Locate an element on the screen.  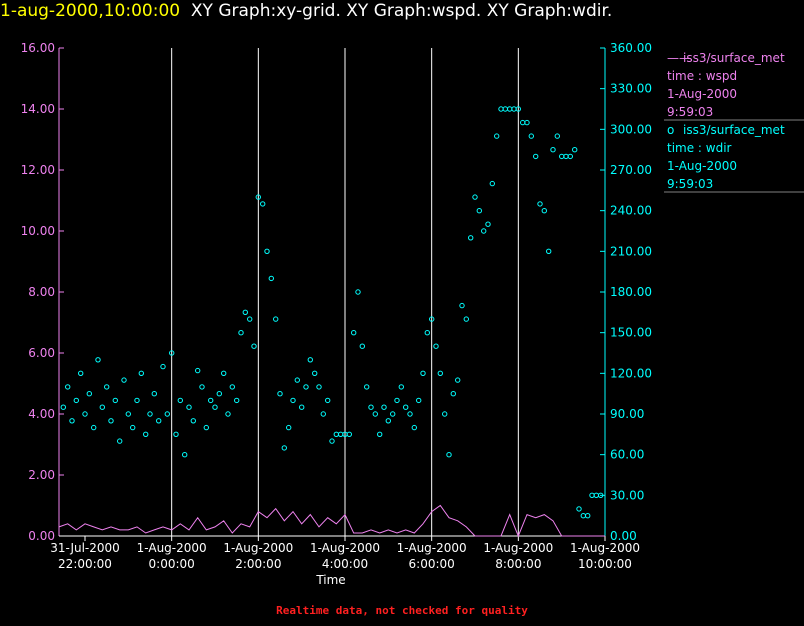
right-tick-label: 90.00 is located at coordinates (627, 414).